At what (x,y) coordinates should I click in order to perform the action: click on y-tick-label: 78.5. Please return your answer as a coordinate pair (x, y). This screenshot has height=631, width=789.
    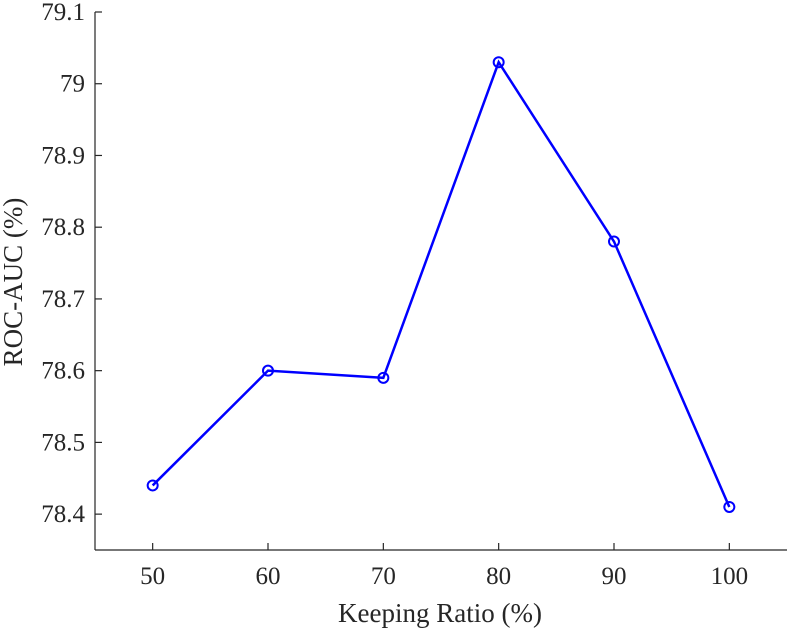
    Looking at the image, I should click on (63, 442).